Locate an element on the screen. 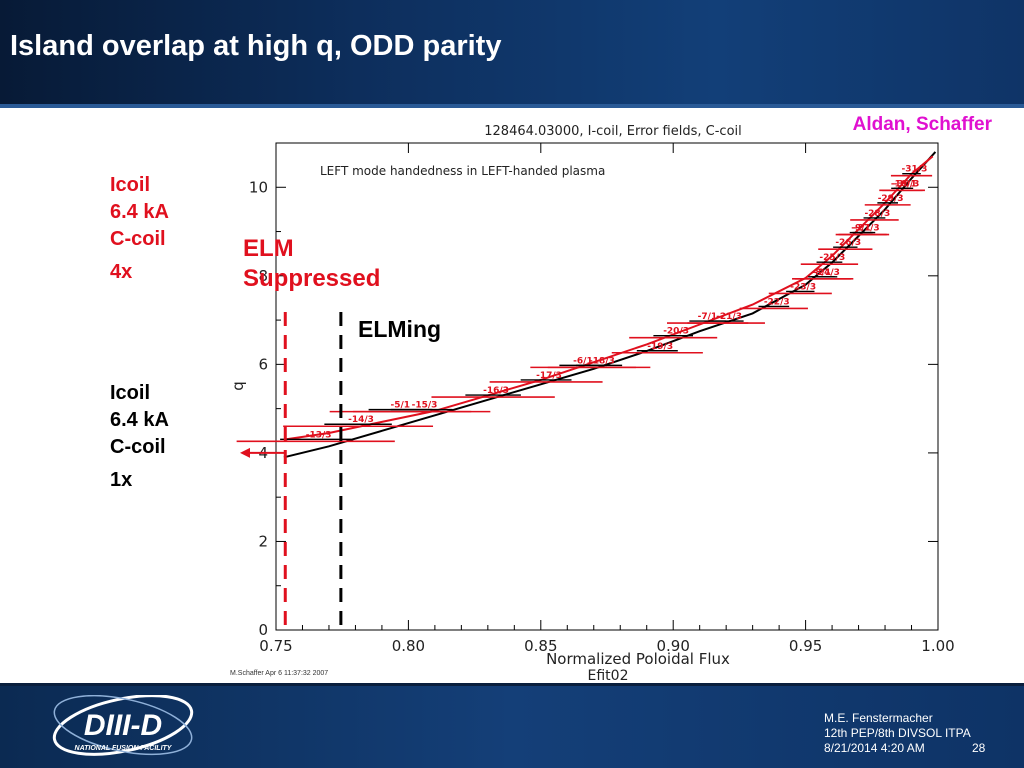  island-label-22: -10/1 is located at coordinates (904, 184).